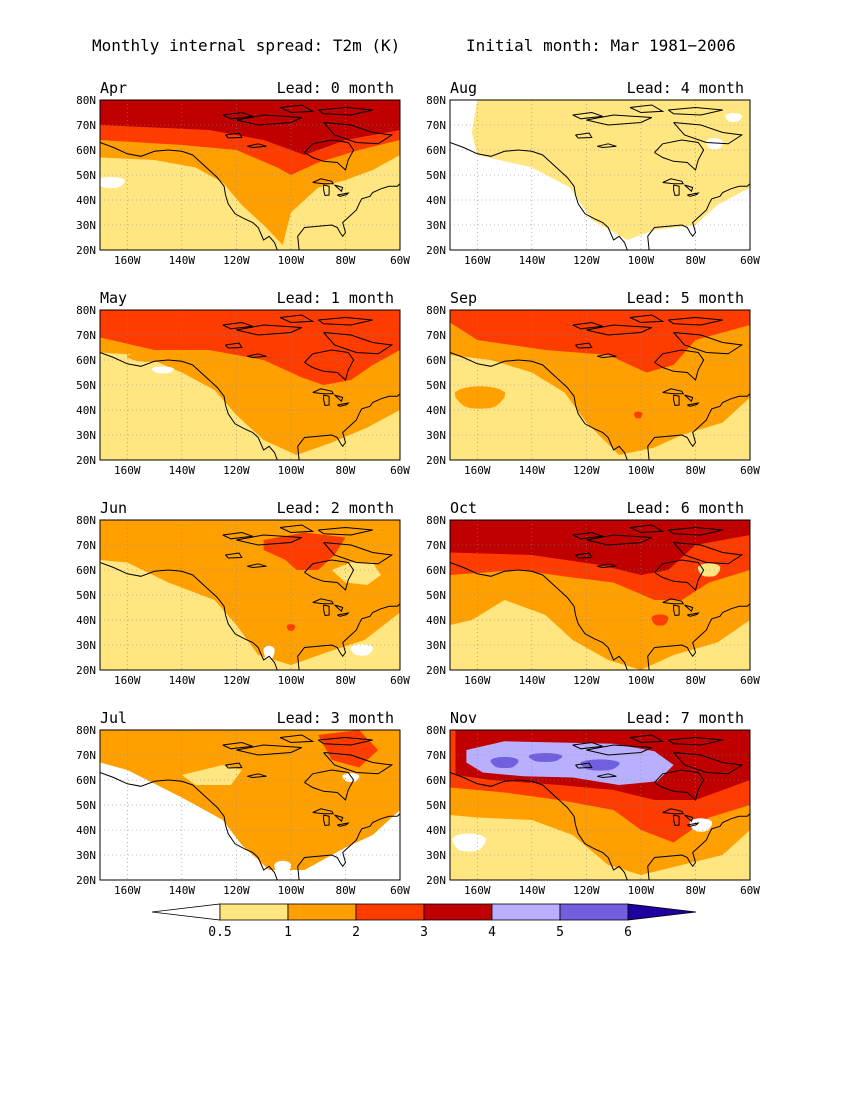 Image resolution: width=850 pixels, height=1100 pixels. What do you see at coordinates (628, 932) in the screenshot?
I see `colorbar-label: 6` at bounding box center [628, 932].